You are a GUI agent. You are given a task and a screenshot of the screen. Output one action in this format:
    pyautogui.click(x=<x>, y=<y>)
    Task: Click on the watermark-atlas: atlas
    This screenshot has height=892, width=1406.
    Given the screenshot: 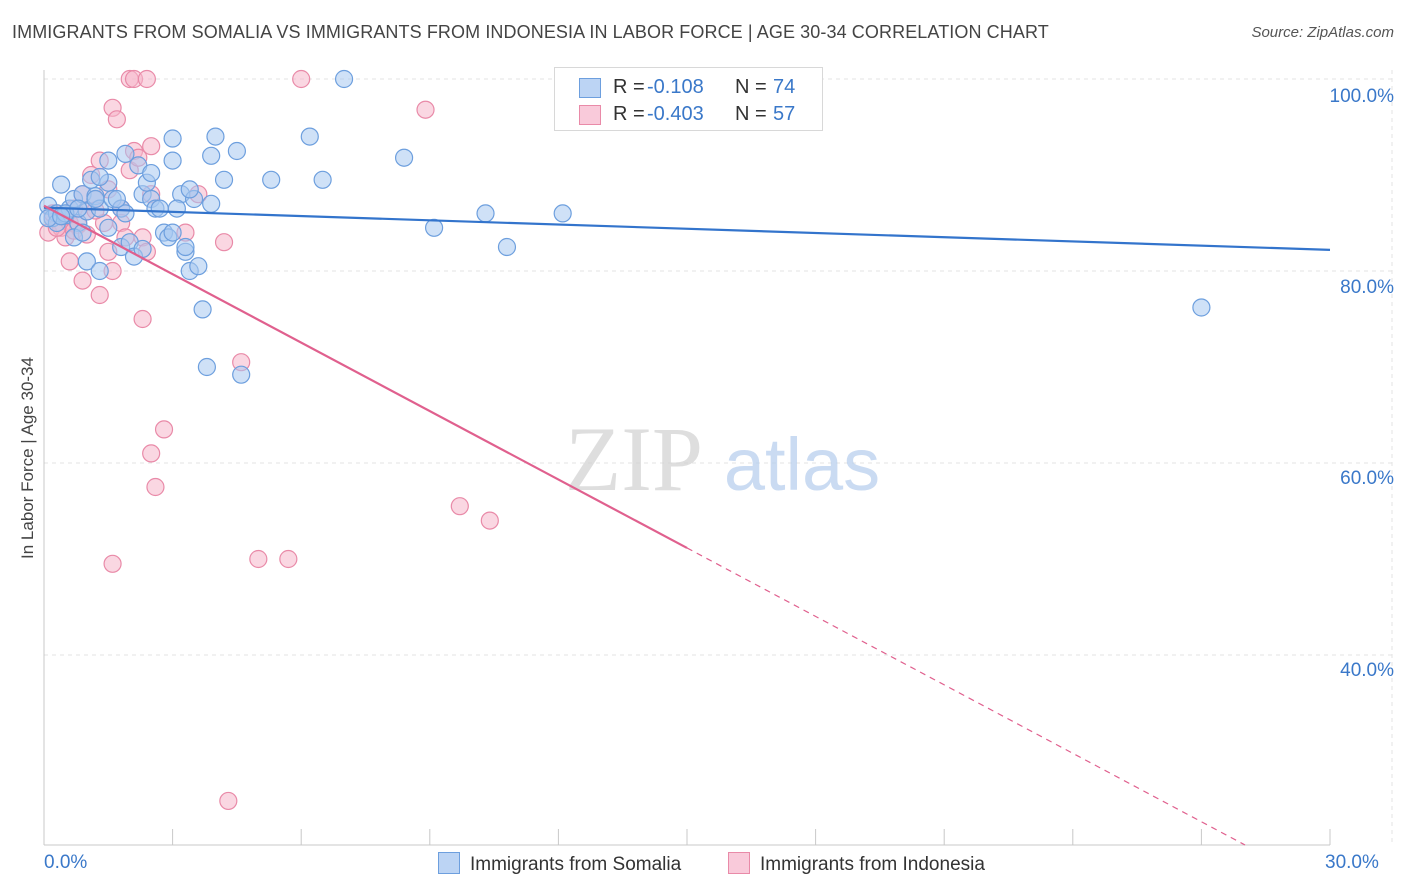 What is the action you would take?
    pyautogui.click(x=802, y=464)
    